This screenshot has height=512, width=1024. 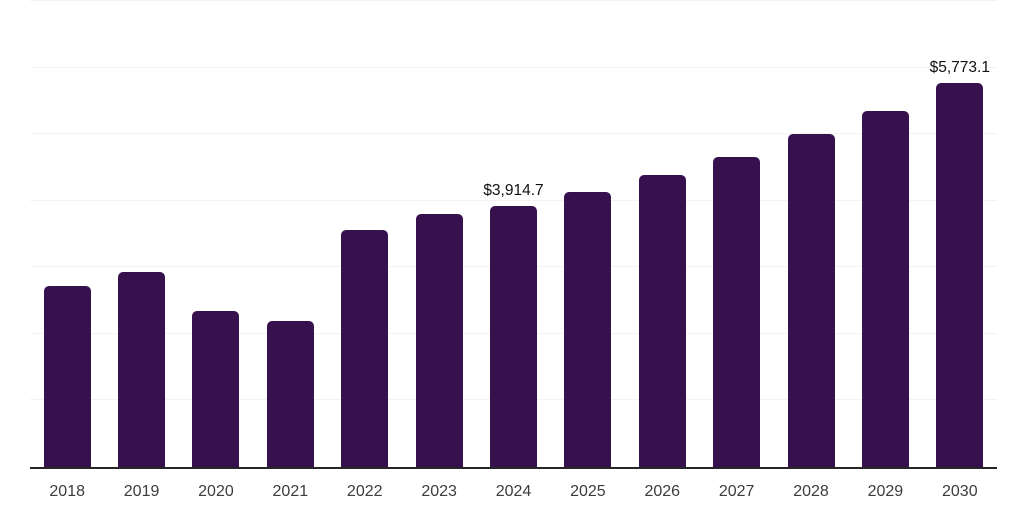 What do you see at coordinates (67, 376) in the screenshot?
I see `bar-2018` at bounding box center [67, 376].